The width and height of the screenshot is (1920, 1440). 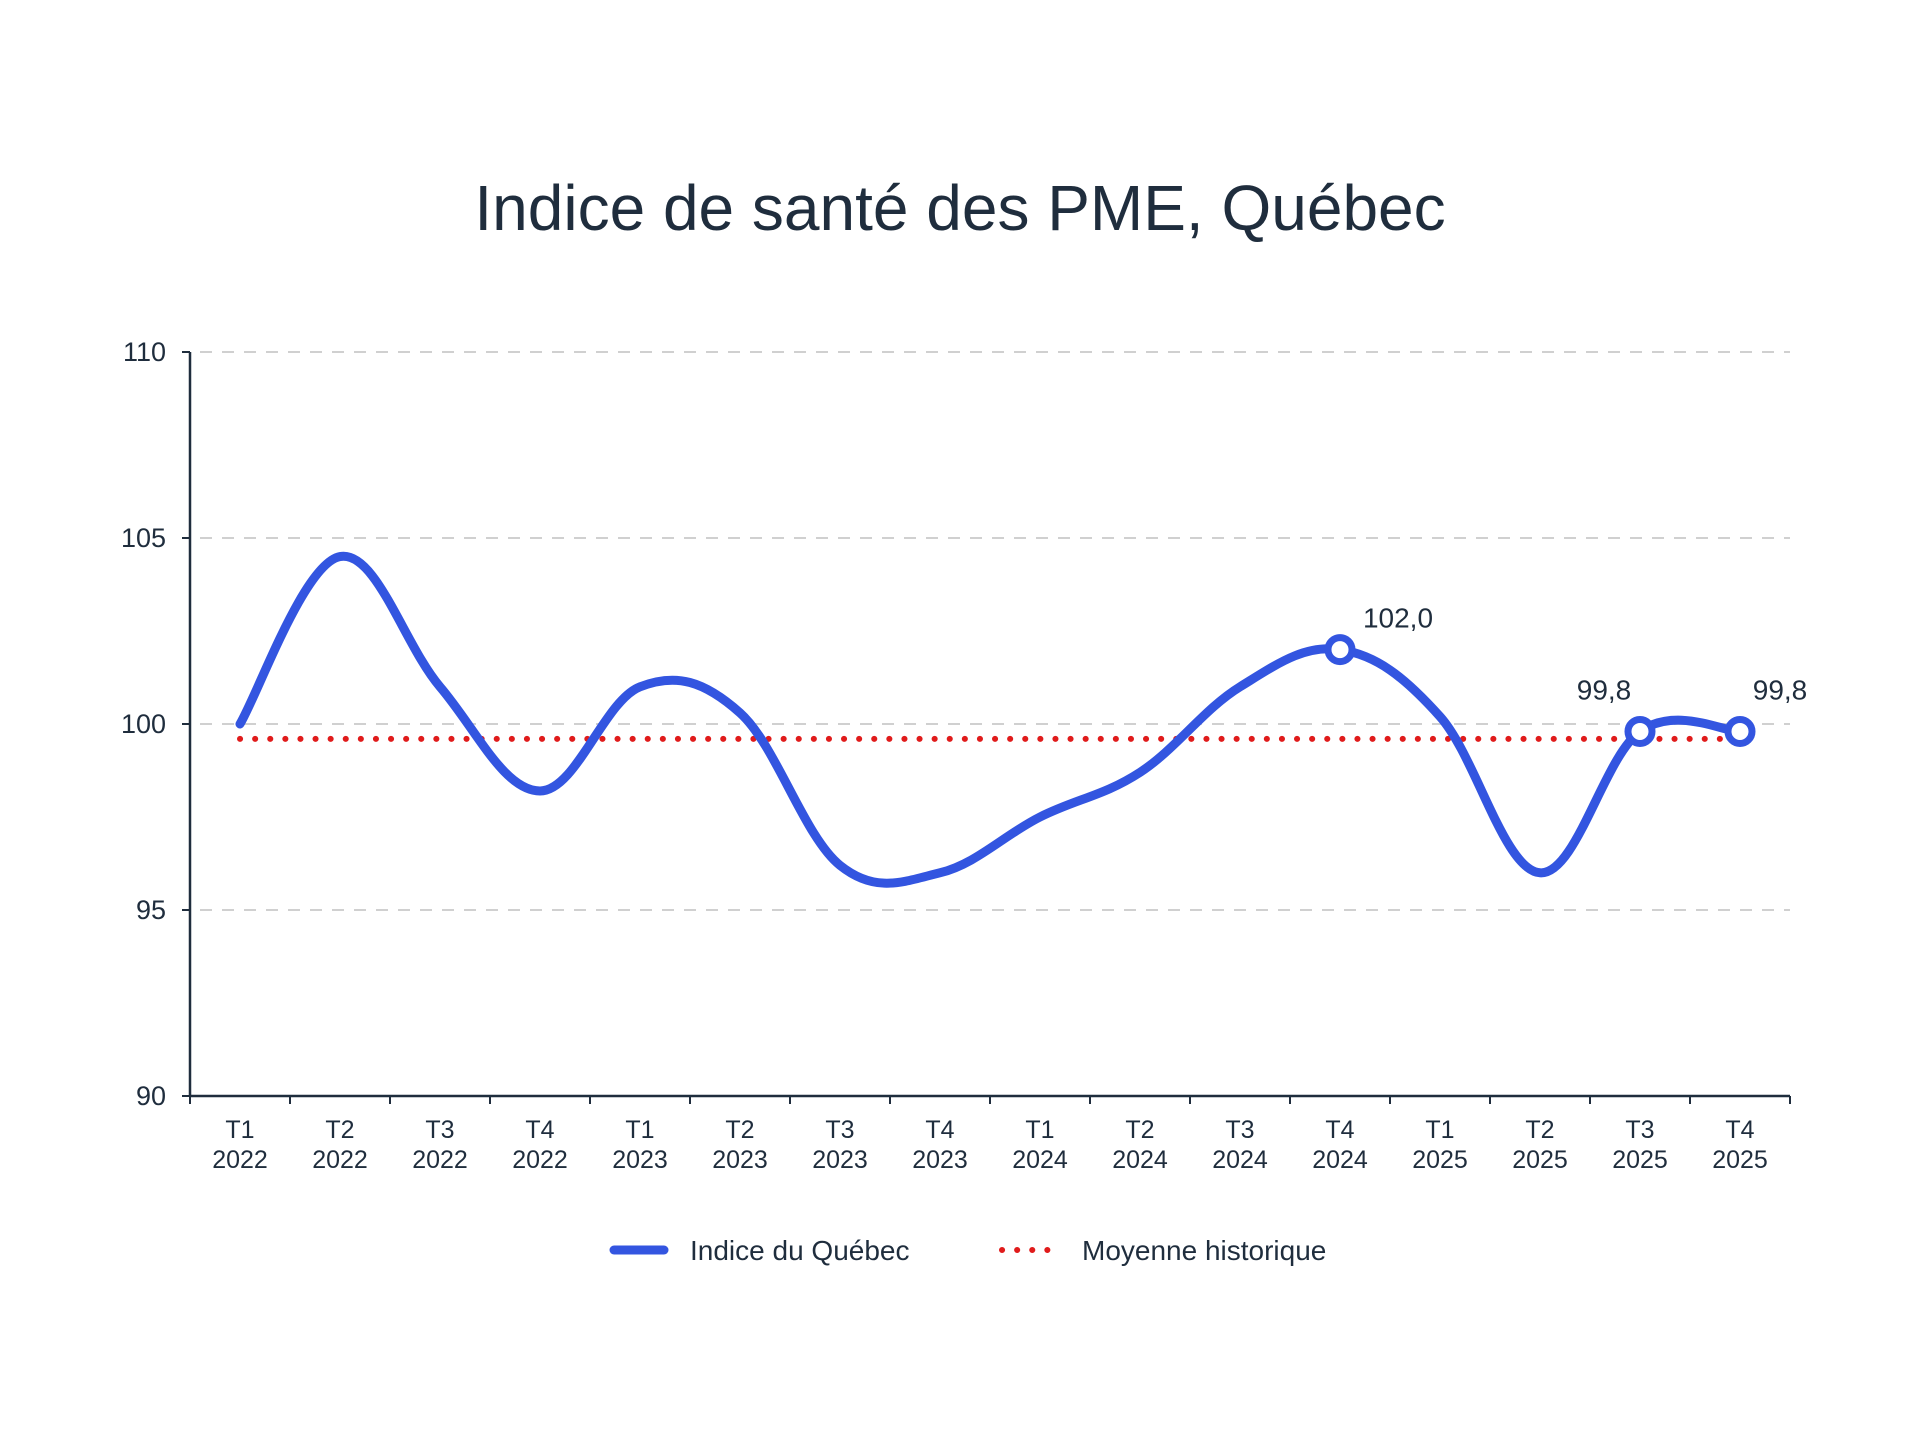 What do you see at coordinates (1640, 1145) in the screenshot?
I see `x-tick-label: T3 2025` at bounding box center [1640, 1145].